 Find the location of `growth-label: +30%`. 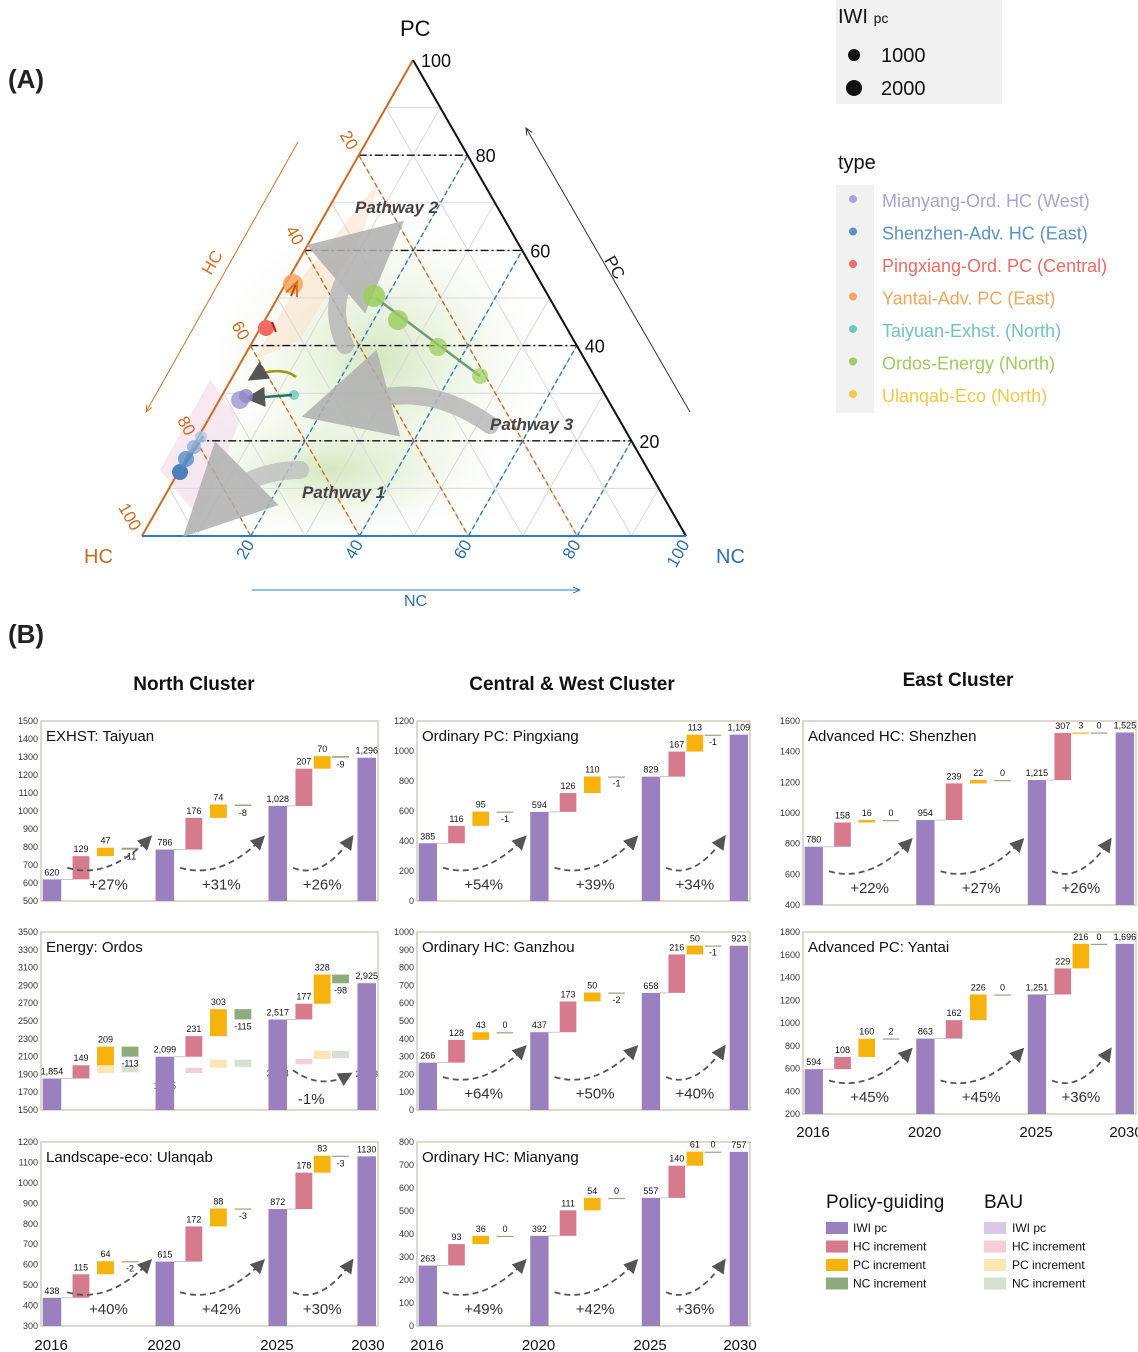

growth-label: +30% is located at coordinates (322, 1309).